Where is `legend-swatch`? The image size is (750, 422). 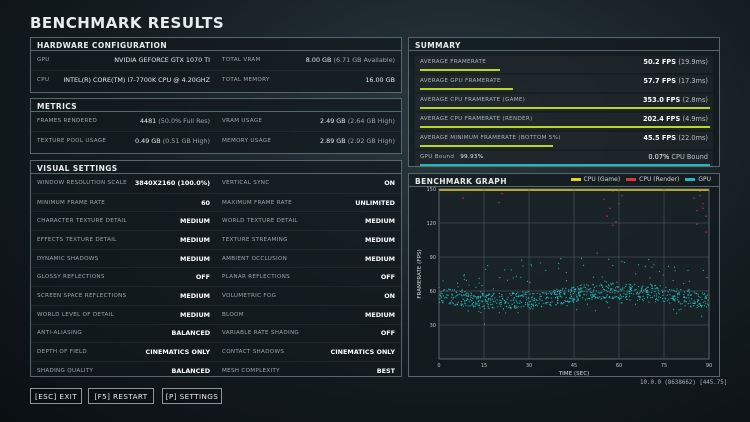 legend-swatch is located at coordinates (690, 179).